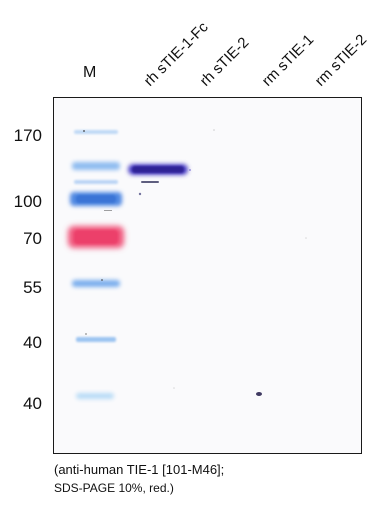 The height and width of the screenshot is (508, 387). What do you see at coordinates (341, 60) in the screenshot?
I see `lane-label-rm-stie2: rm sTIE-2` at bounding box center [341, 60].